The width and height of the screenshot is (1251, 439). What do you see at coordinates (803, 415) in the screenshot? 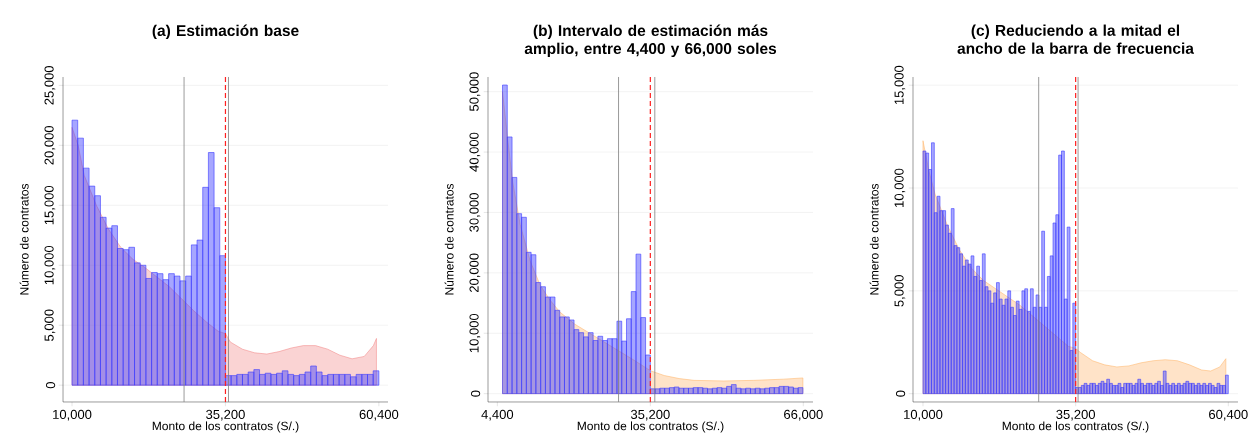
I see `x-tick-label: 66,000` at bounding box center [803, 415].